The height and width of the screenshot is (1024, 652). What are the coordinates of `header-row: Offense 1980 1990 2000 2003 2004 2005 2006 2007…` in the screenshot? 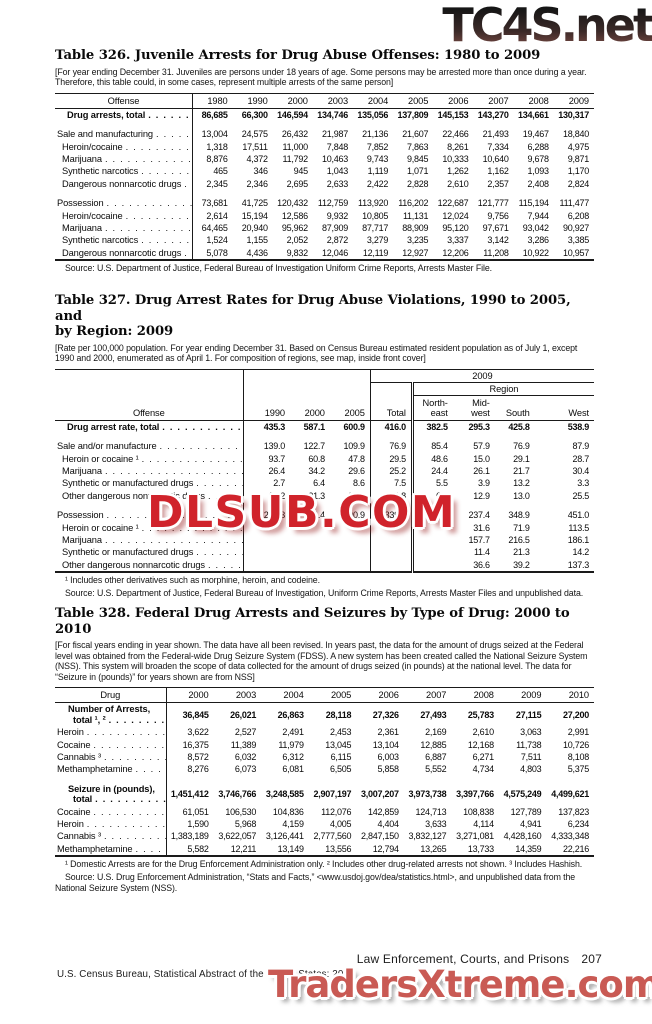 It's located at (324, 101).